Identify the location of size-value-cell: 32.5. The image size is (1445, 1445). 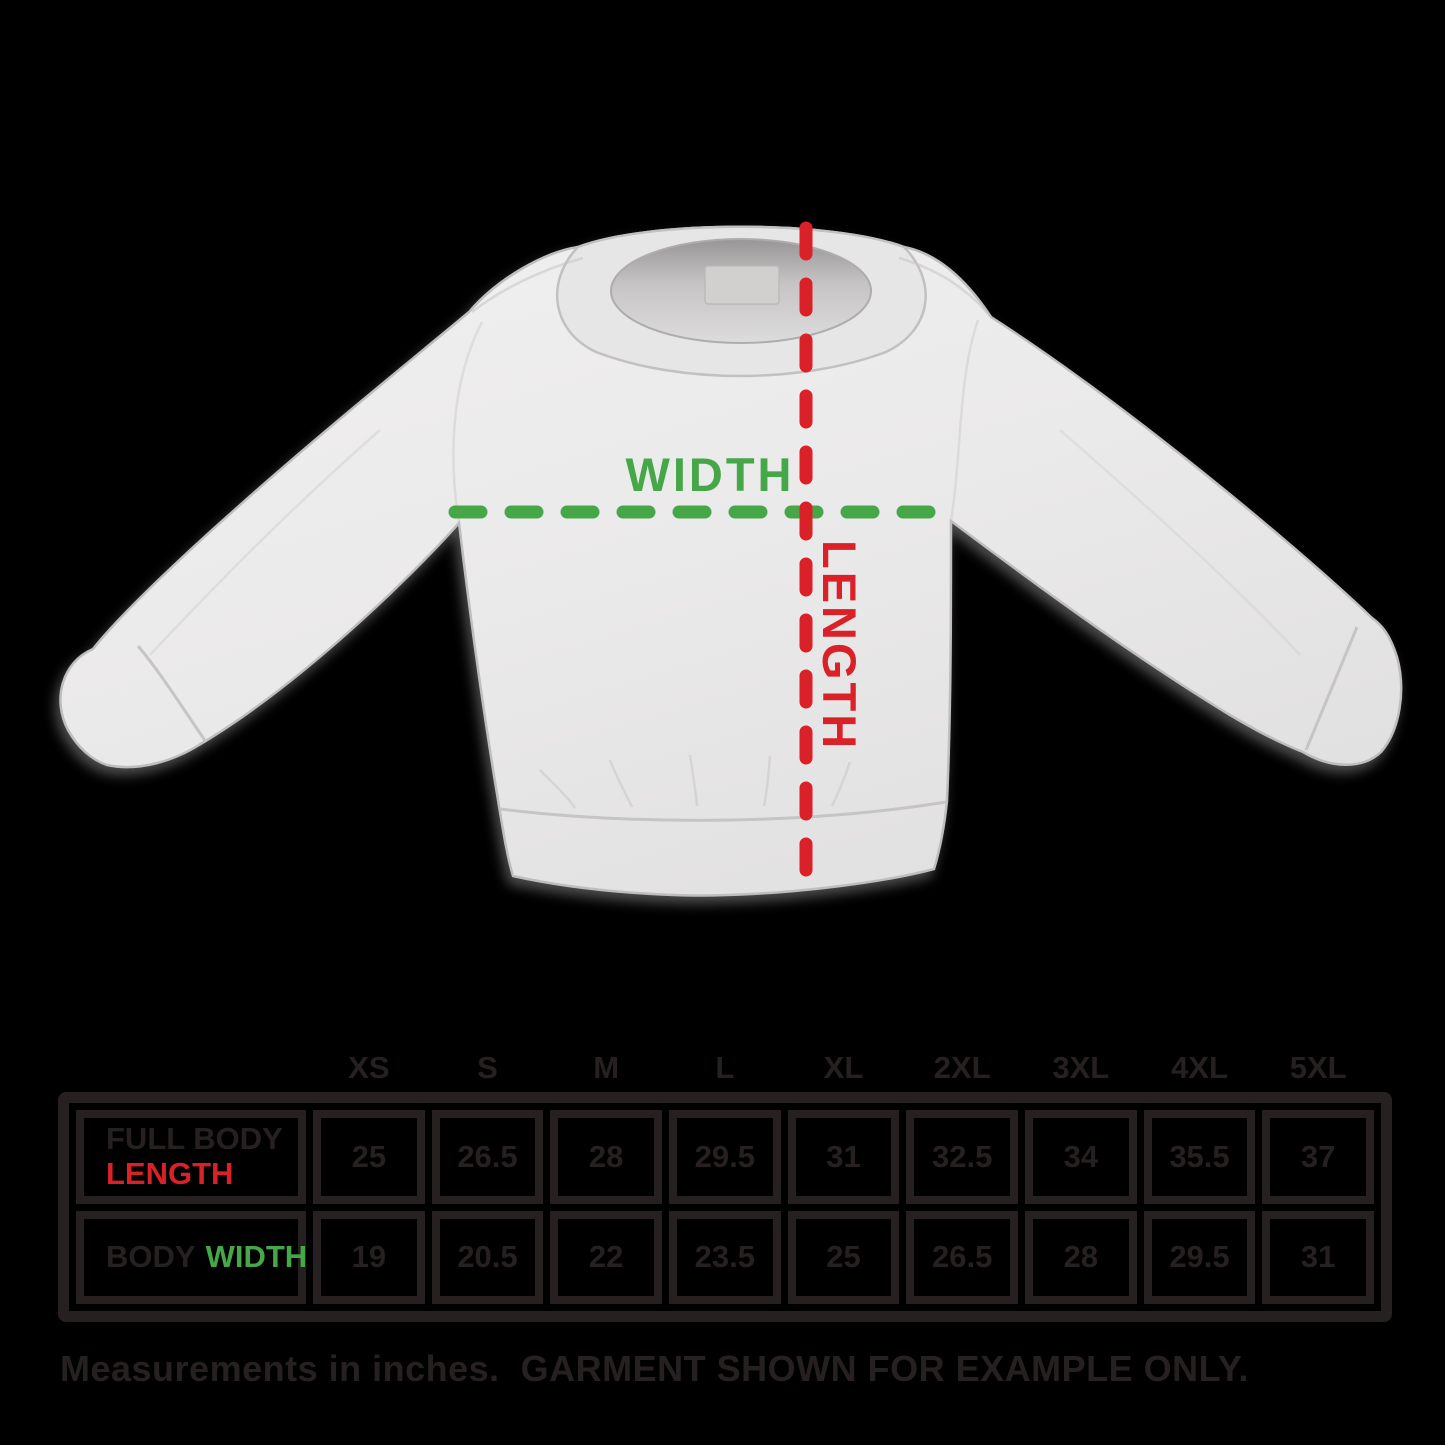
(962, 1157).